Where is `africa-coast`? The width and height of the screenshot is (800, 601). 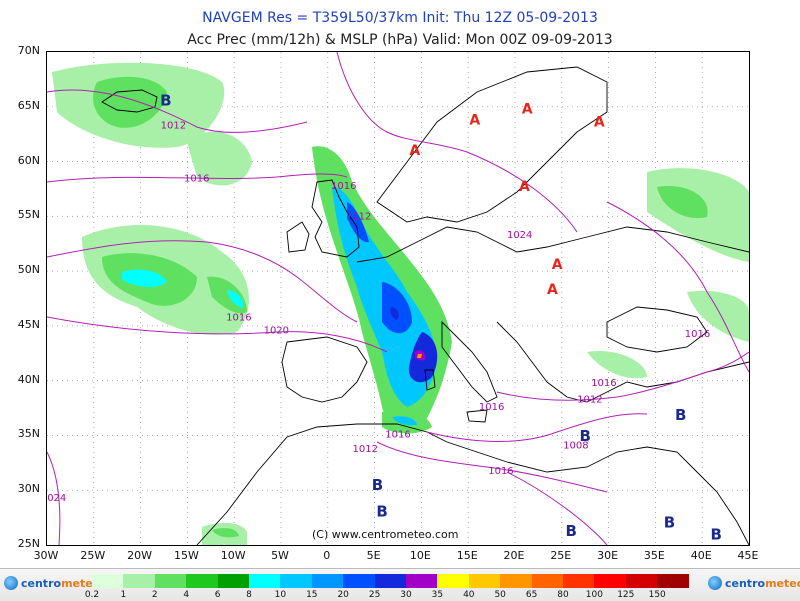 africa-coast is located at coordinates (472, 484).